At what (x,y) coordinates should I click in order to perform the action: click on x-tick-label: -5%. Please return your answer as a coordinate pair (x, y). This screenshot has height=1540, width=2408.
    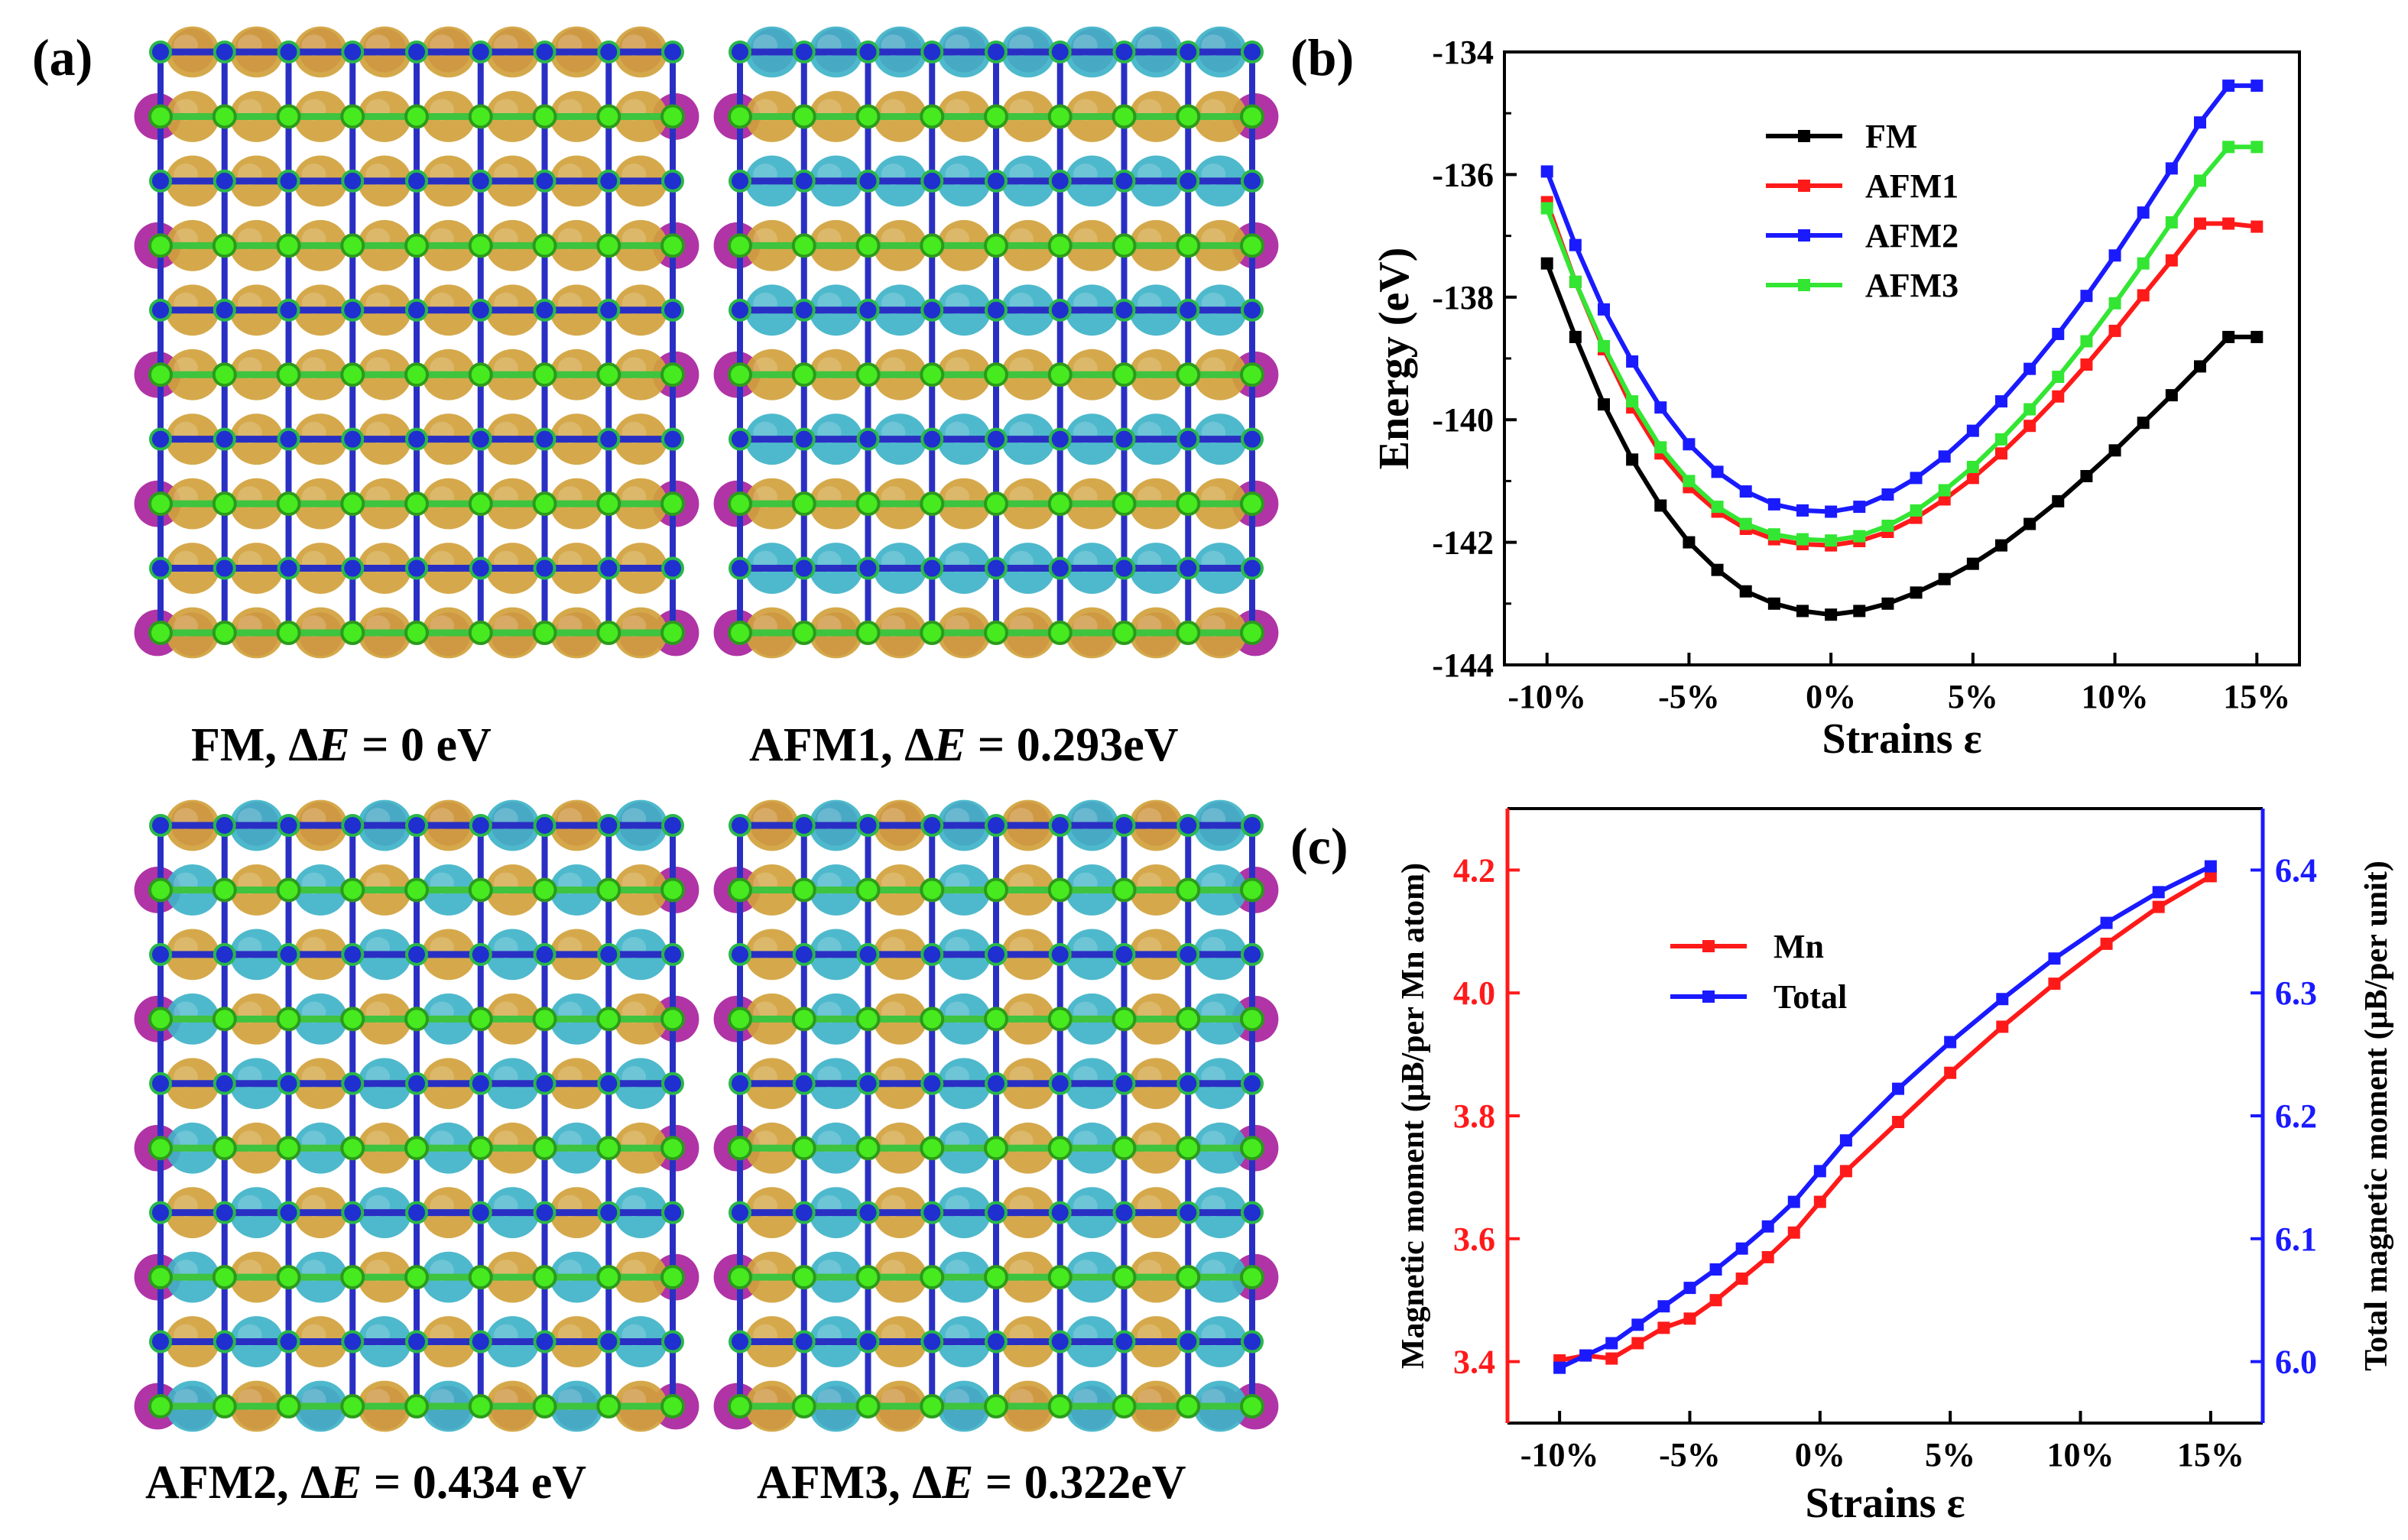
    Looking at the image, I should click on (1689, 696).